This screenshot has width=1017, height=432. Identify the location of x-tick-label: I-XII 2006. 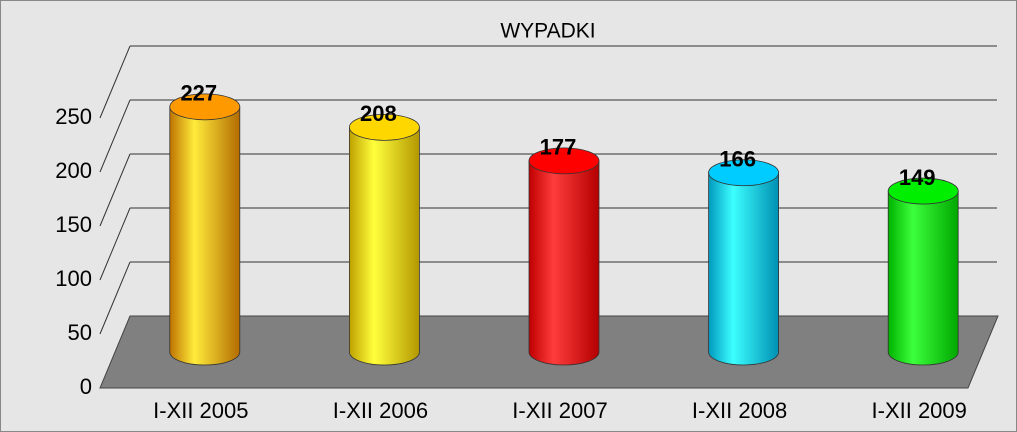
(380, 410).